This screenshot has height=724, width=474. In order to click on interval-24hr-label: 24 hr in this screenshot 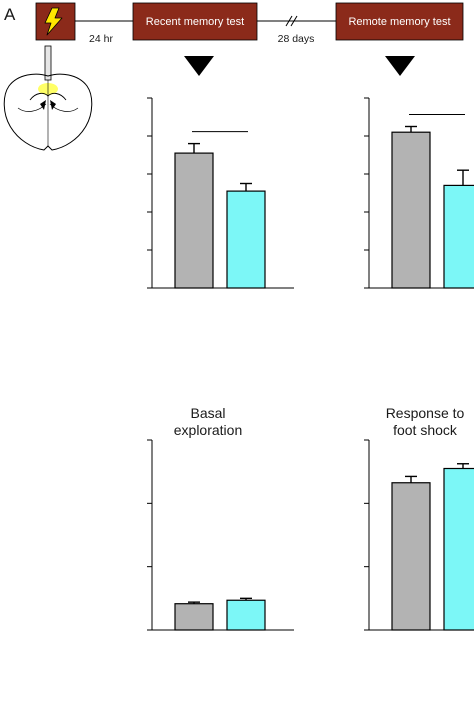, I will do `click(101, 39)`.